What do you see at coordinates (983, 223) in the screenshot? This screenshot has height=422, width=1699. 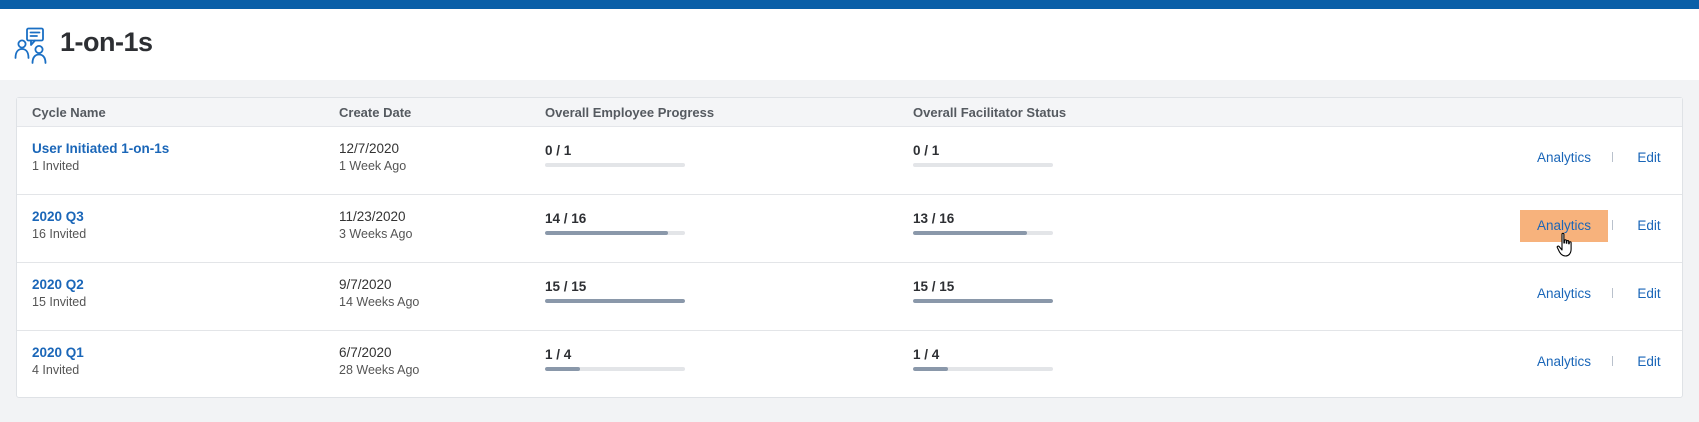 I see `facilitator-status: 13 / 16` at bounding box center [983, 223].